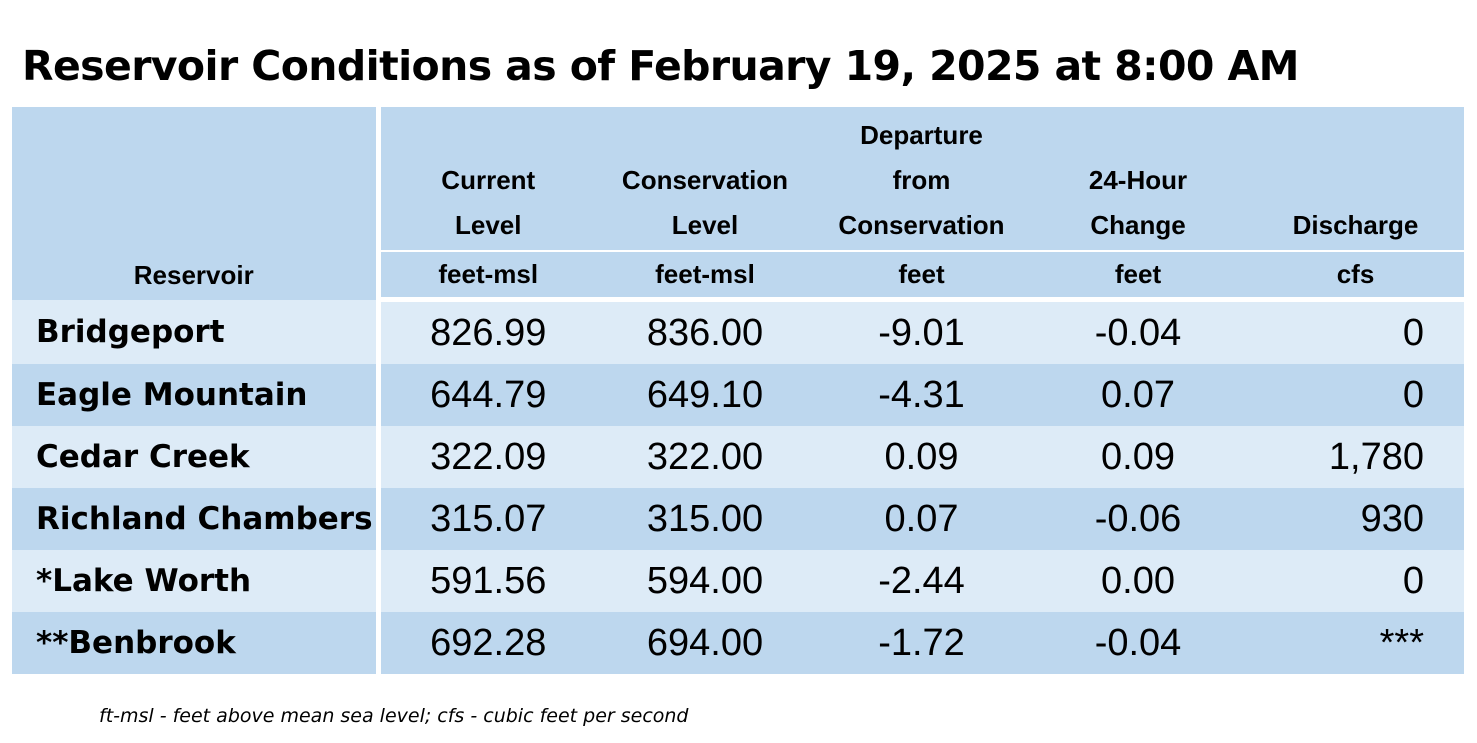  I want to click on departure-cell: 0.07, so click(921, 519).